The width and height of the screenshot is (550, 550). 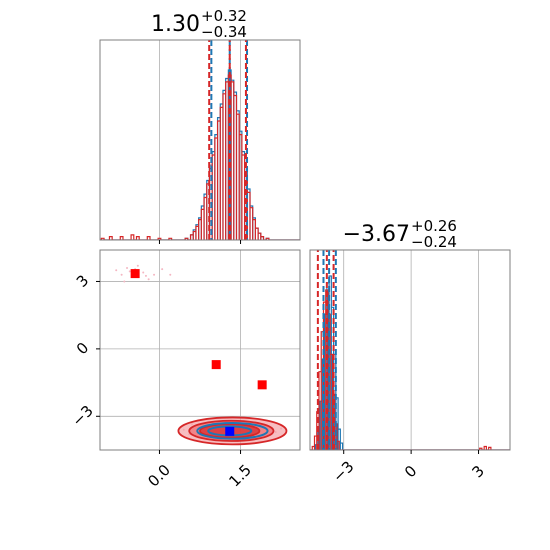 I want to click on title-param2-minus: −0.24, so click(x=434, y=242).